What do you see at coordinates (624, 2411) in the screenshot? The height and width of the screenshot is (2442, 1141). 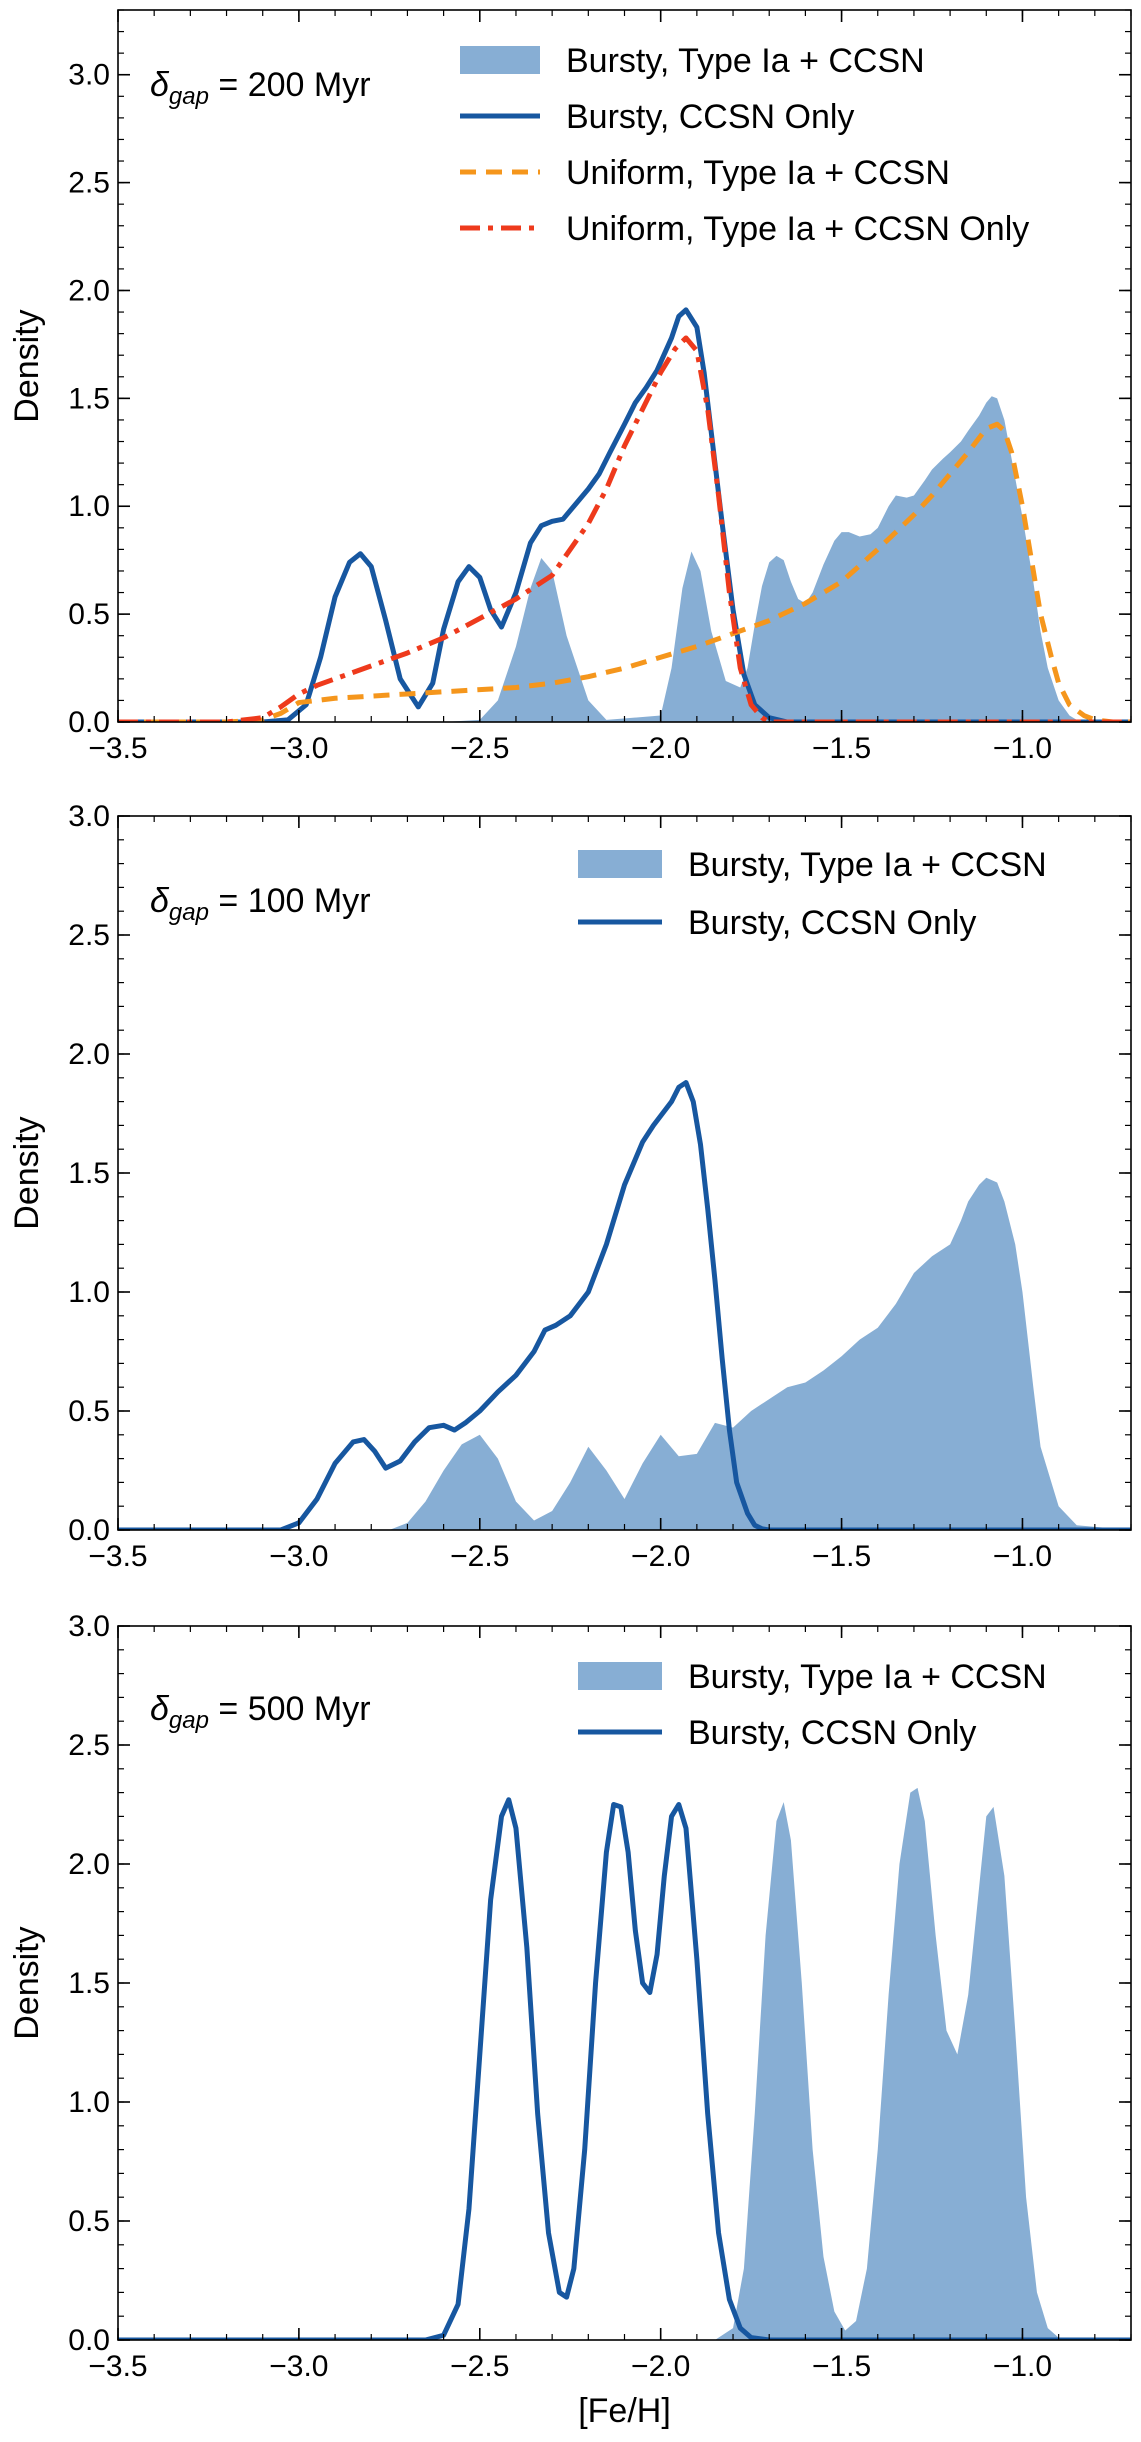 I see `x-axis-label: [Fe/H]` at bounding box center [624, 2411].